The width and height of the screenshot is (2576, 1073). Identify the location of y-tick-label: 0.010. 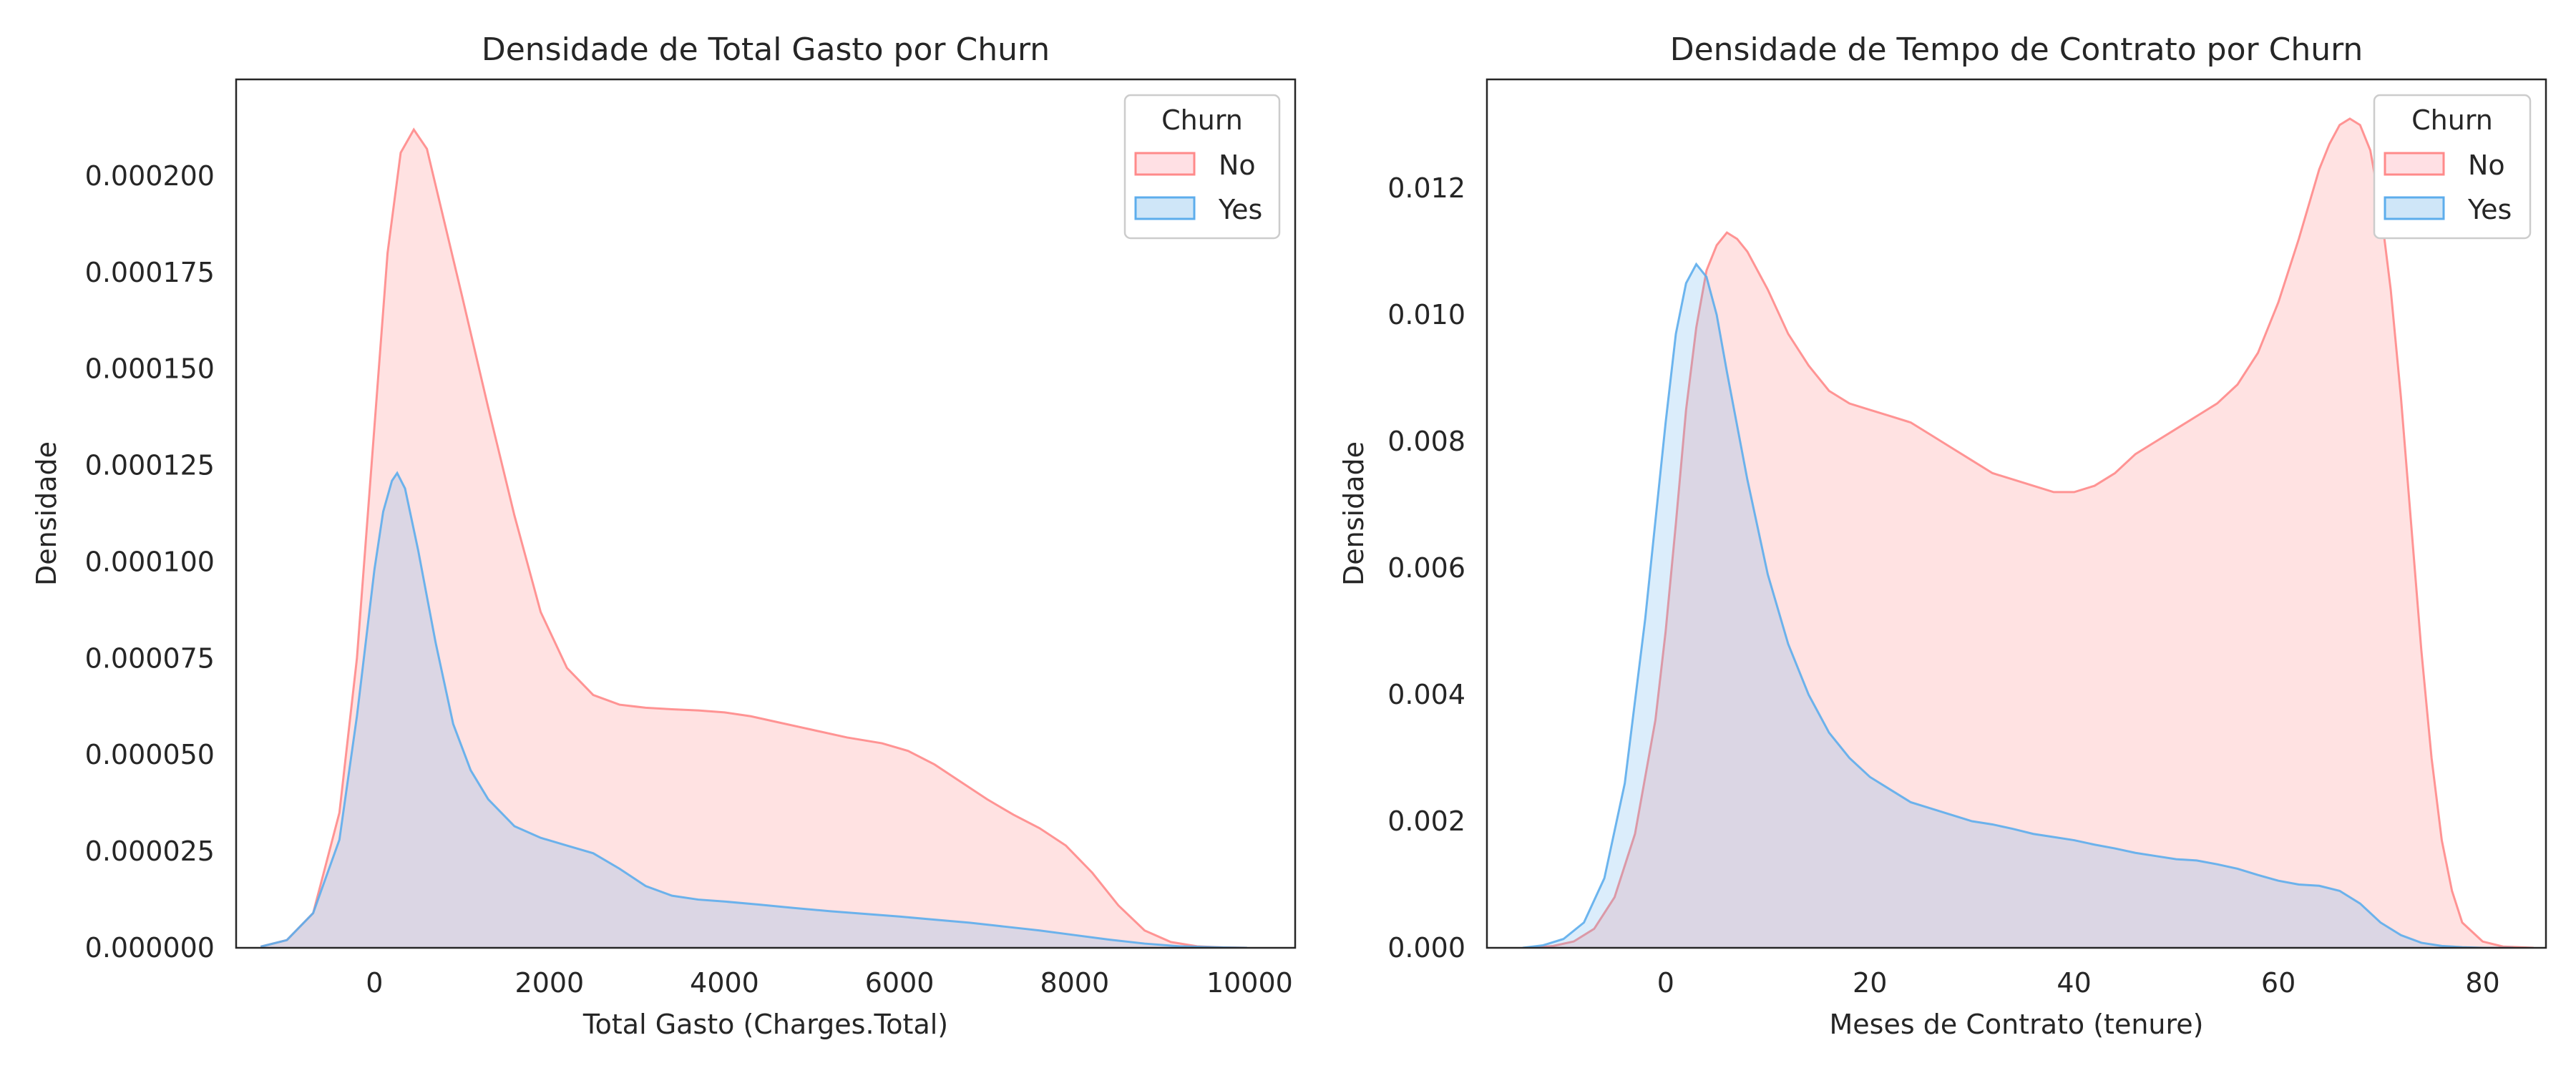
(1426, 314).